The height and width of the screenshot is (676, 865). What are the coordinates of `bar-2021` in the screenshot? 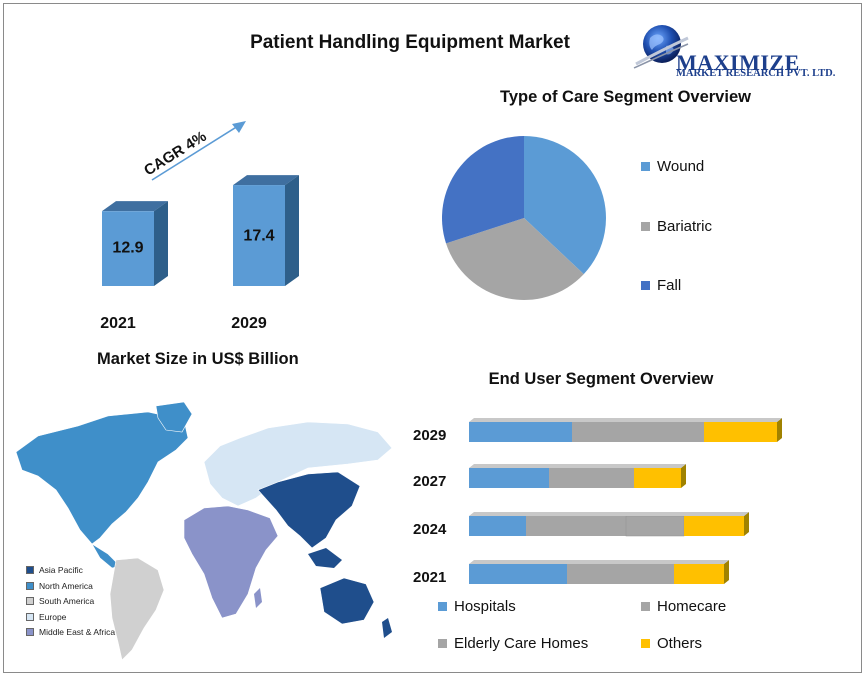 It's located at (135, 243).